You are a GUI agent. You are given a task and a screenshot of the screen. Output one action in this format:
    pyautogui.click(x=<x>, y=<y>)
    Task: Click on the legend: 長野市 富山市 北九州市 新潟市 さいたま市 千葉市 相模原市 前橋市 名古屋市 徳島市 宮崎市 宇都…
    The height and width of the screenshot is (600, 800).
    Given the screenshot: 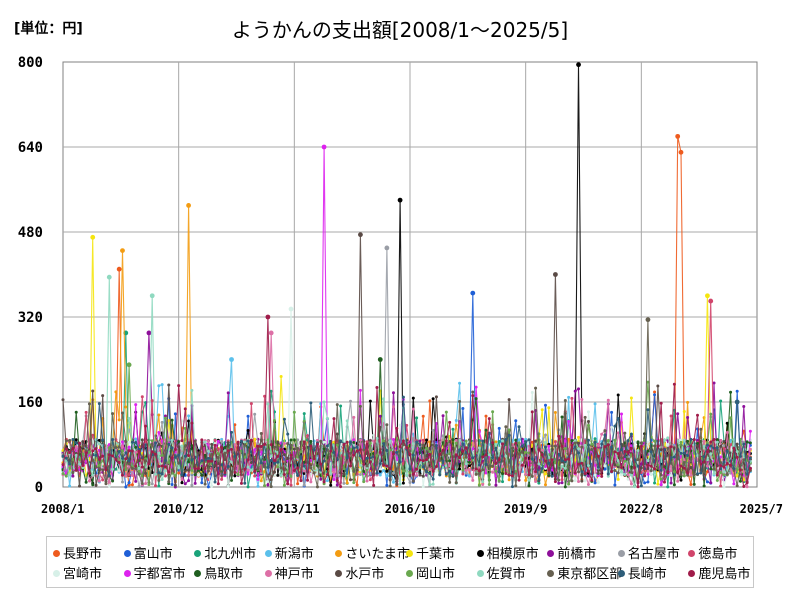 What is the action you would take?
    pyautogui.click(x=400, y=562)
    